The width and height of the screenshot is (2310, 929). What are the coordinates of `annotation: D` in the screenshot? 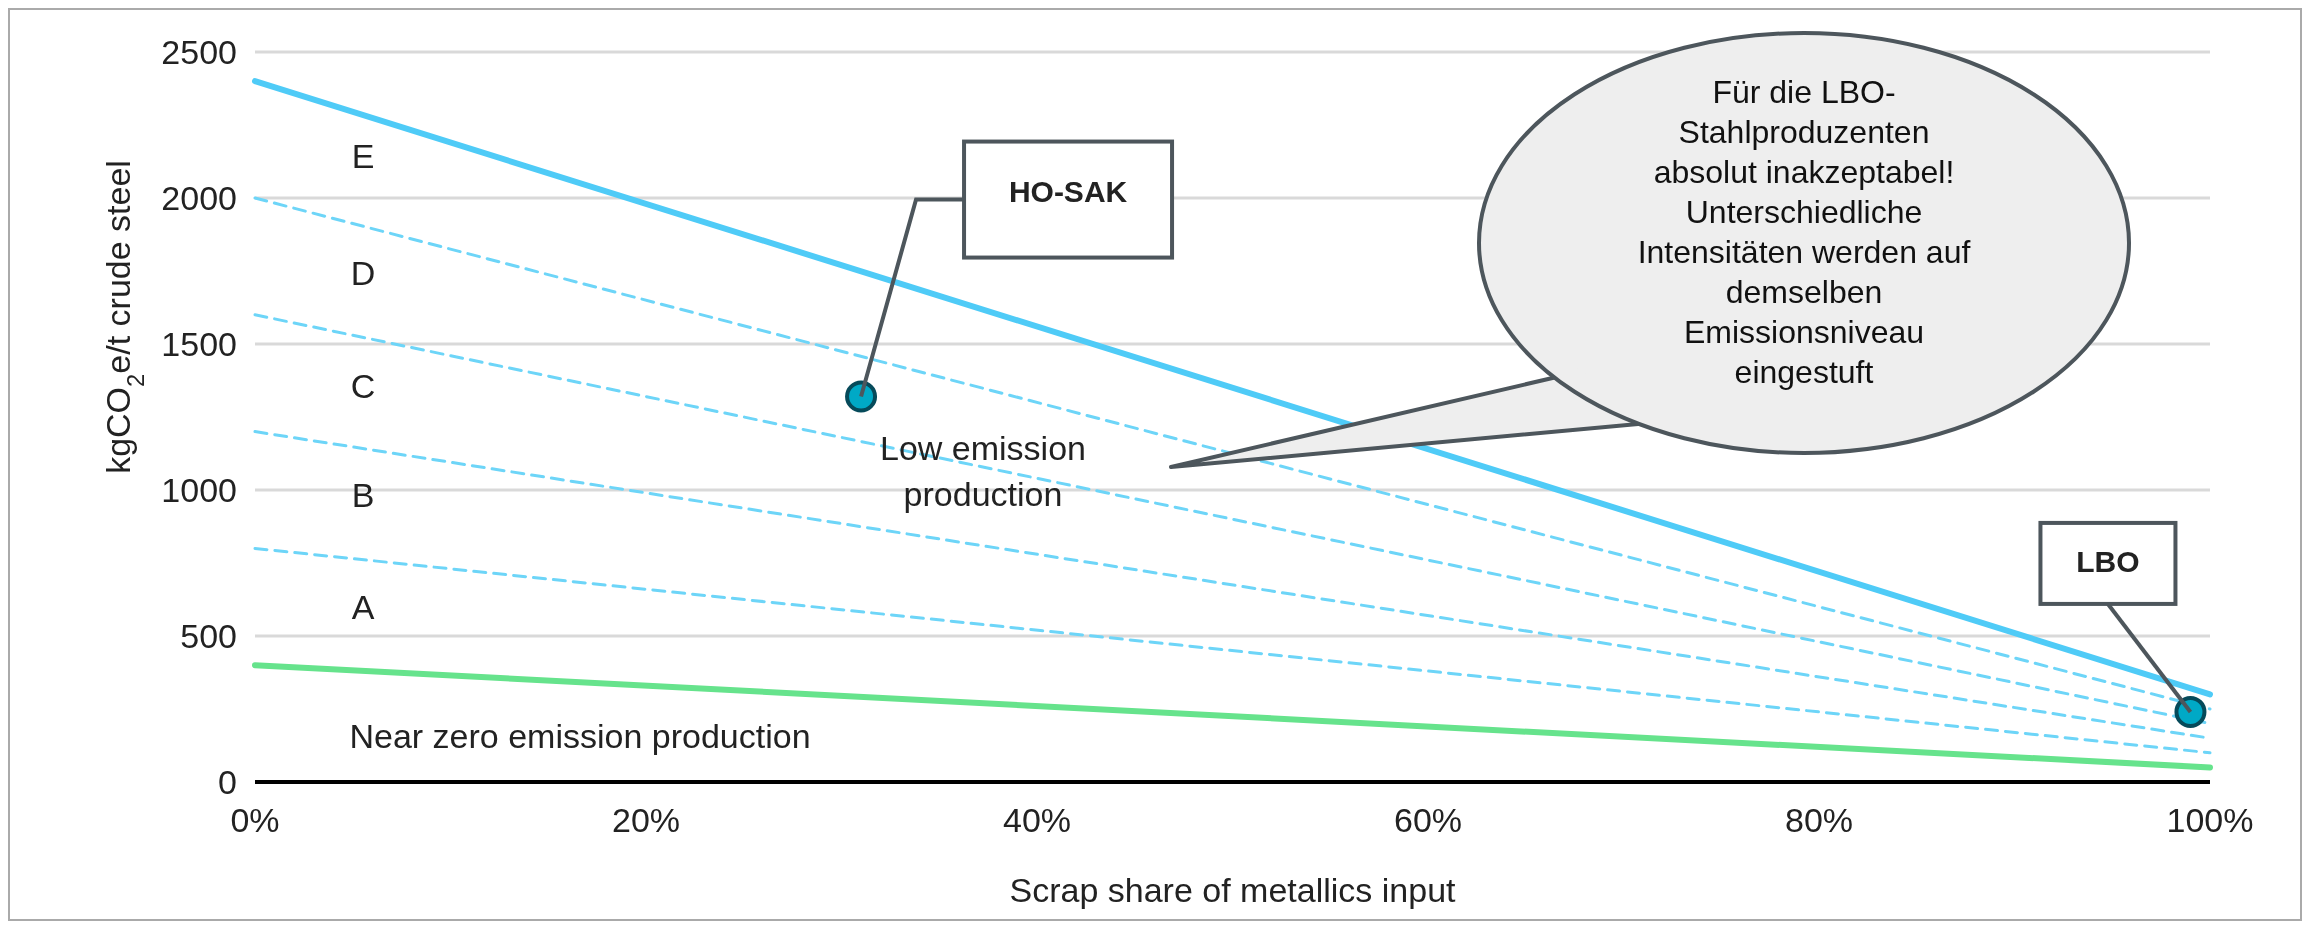 It's located at (363, 273).